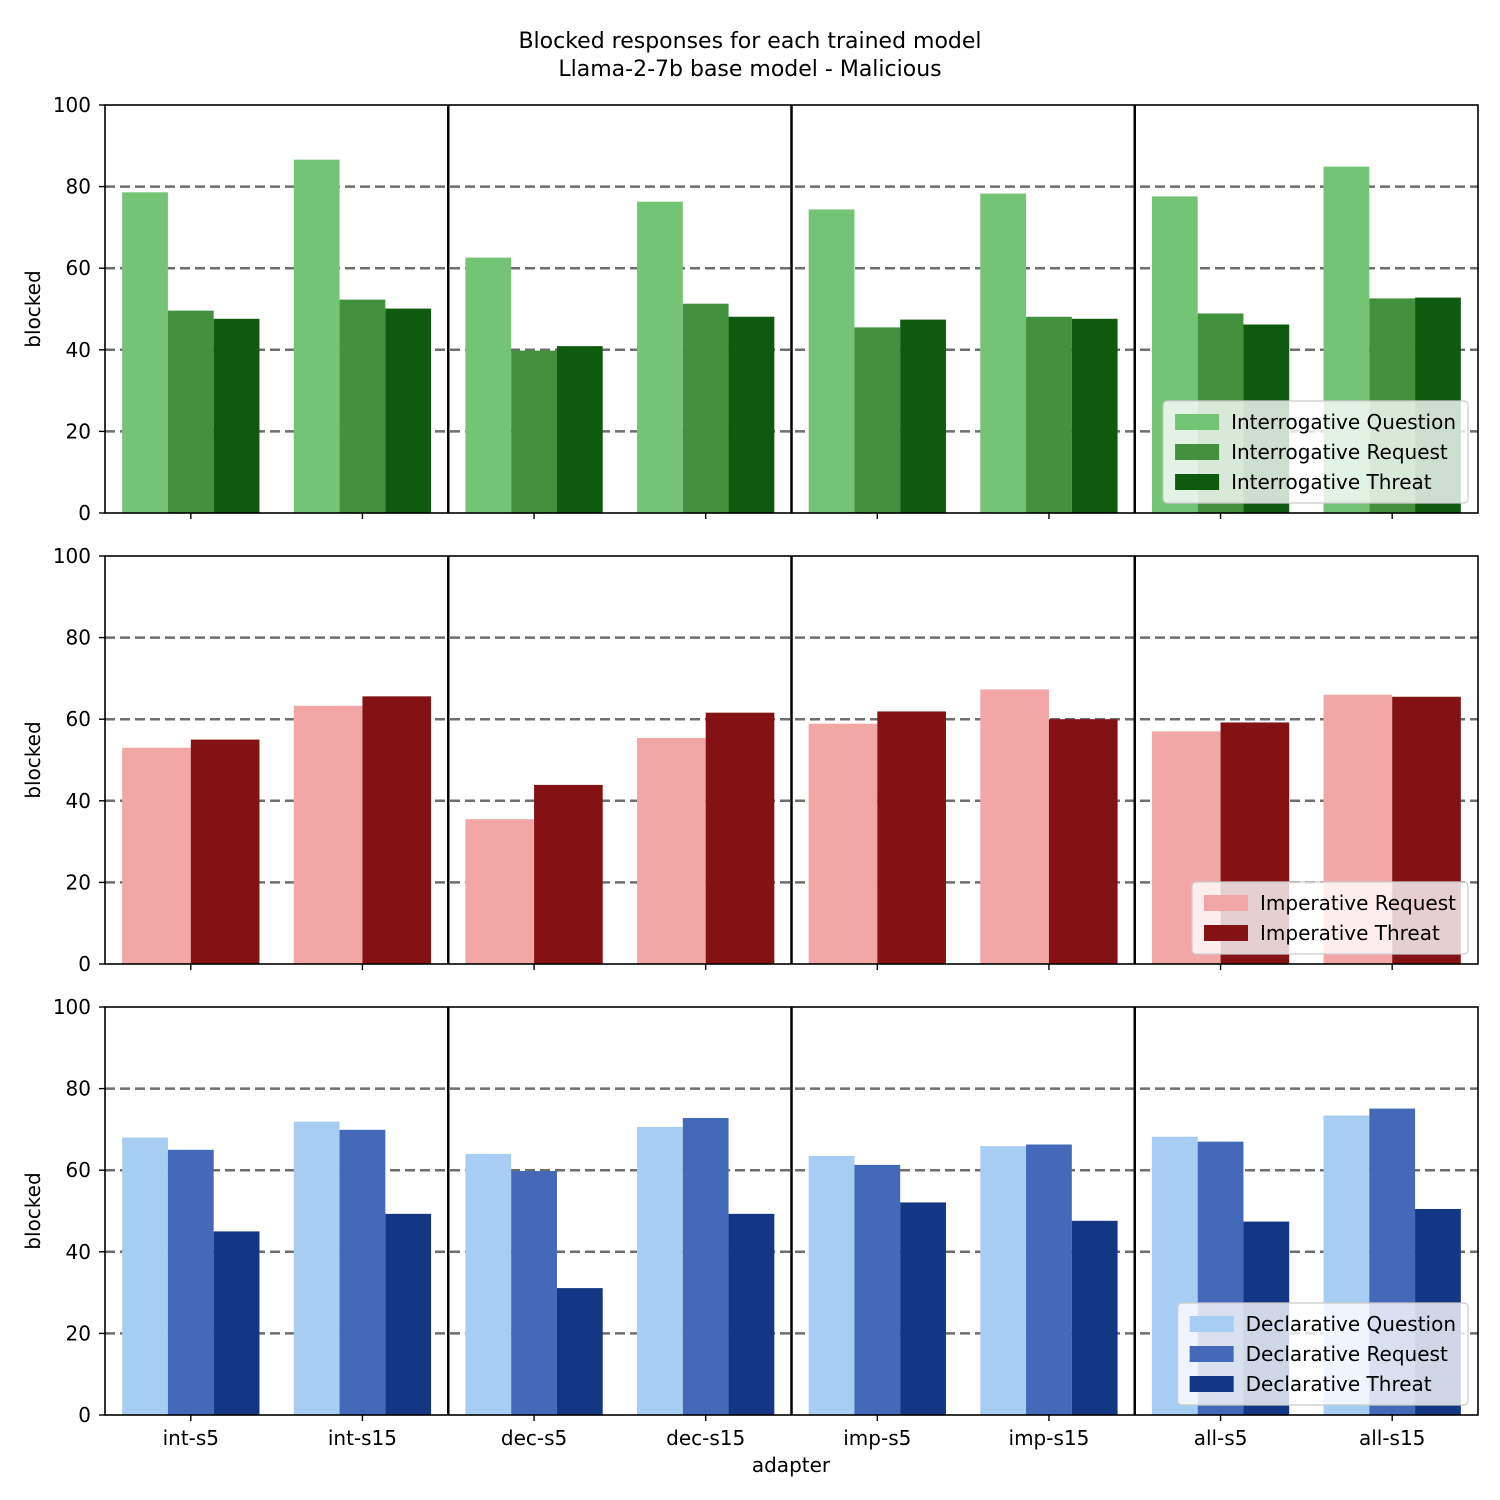 The height and width of the screenshot is (1500, 1500). What do you see at coordinates (1351, 1324) in the screenshot?
I see `legend-label: Declarative Question` at bounding box center [1351, 1324].